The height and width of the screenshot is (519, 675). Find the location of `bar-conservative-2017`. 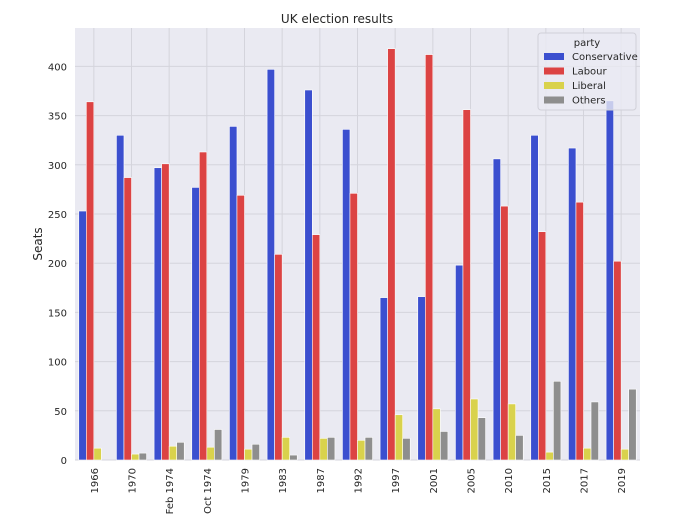

bar-conservative-2017 is located at coordinates (572, 304).